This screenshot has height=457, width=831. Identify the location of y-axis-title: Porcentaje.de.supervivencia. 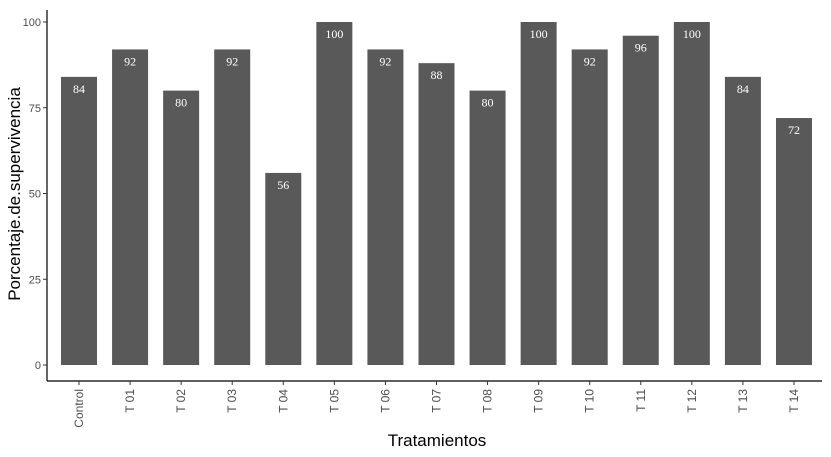
(14, 194).